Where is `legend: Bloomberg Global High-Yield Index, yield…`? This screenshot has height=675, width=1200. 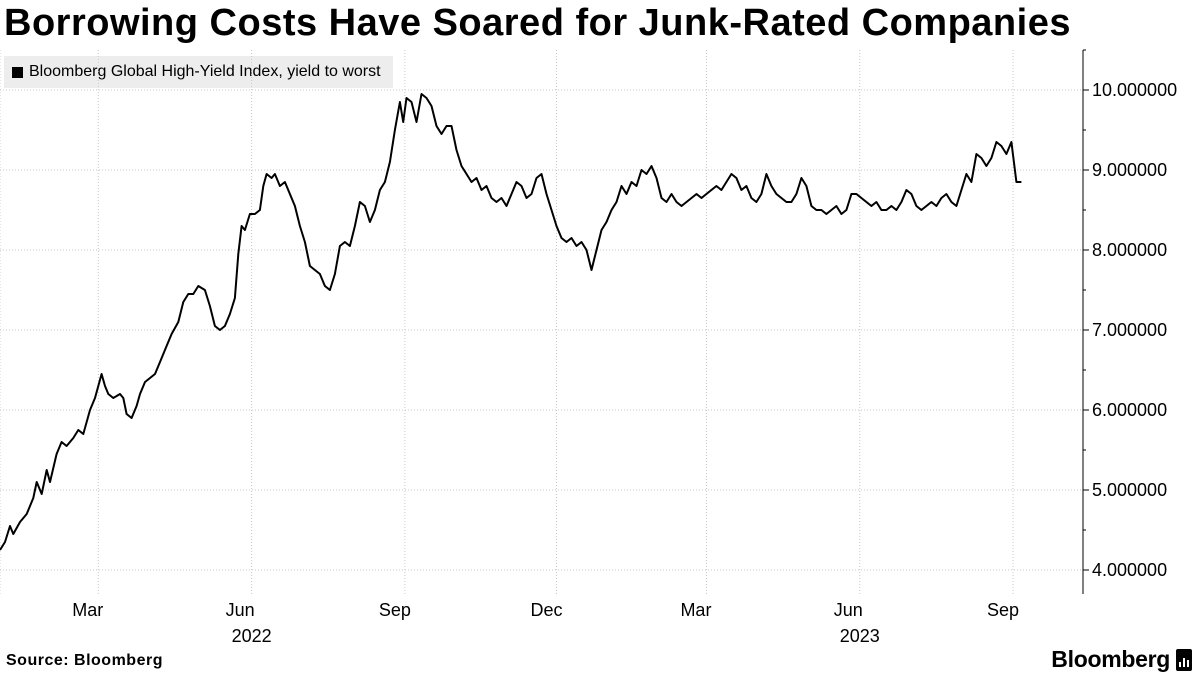
legend: Bloomberg Global High-Yield Index, yield… is located at coordinates (198, 72).